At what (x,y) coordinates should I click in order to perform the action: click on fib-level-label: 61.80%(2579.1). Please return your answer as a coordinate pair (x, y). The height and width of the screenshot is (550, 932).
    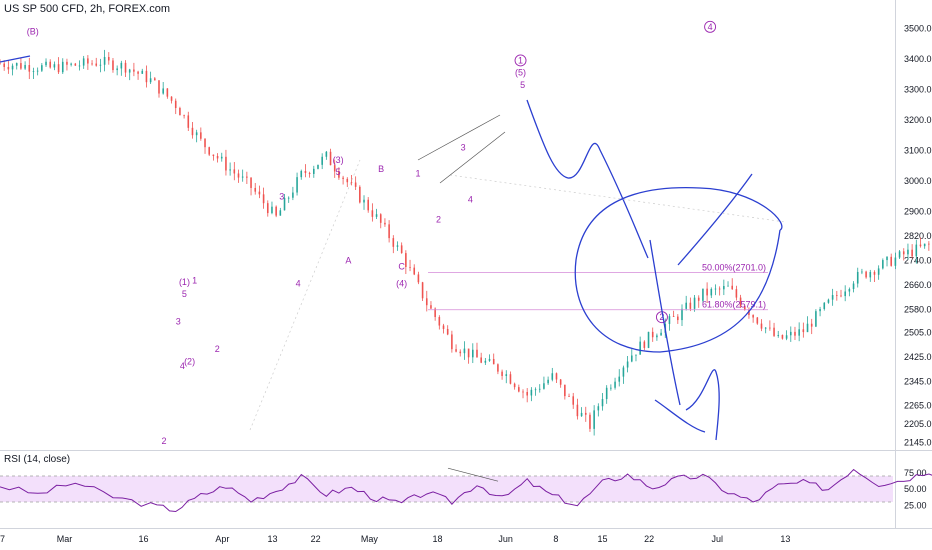
    Looking at the image, I should click on (734, 305).